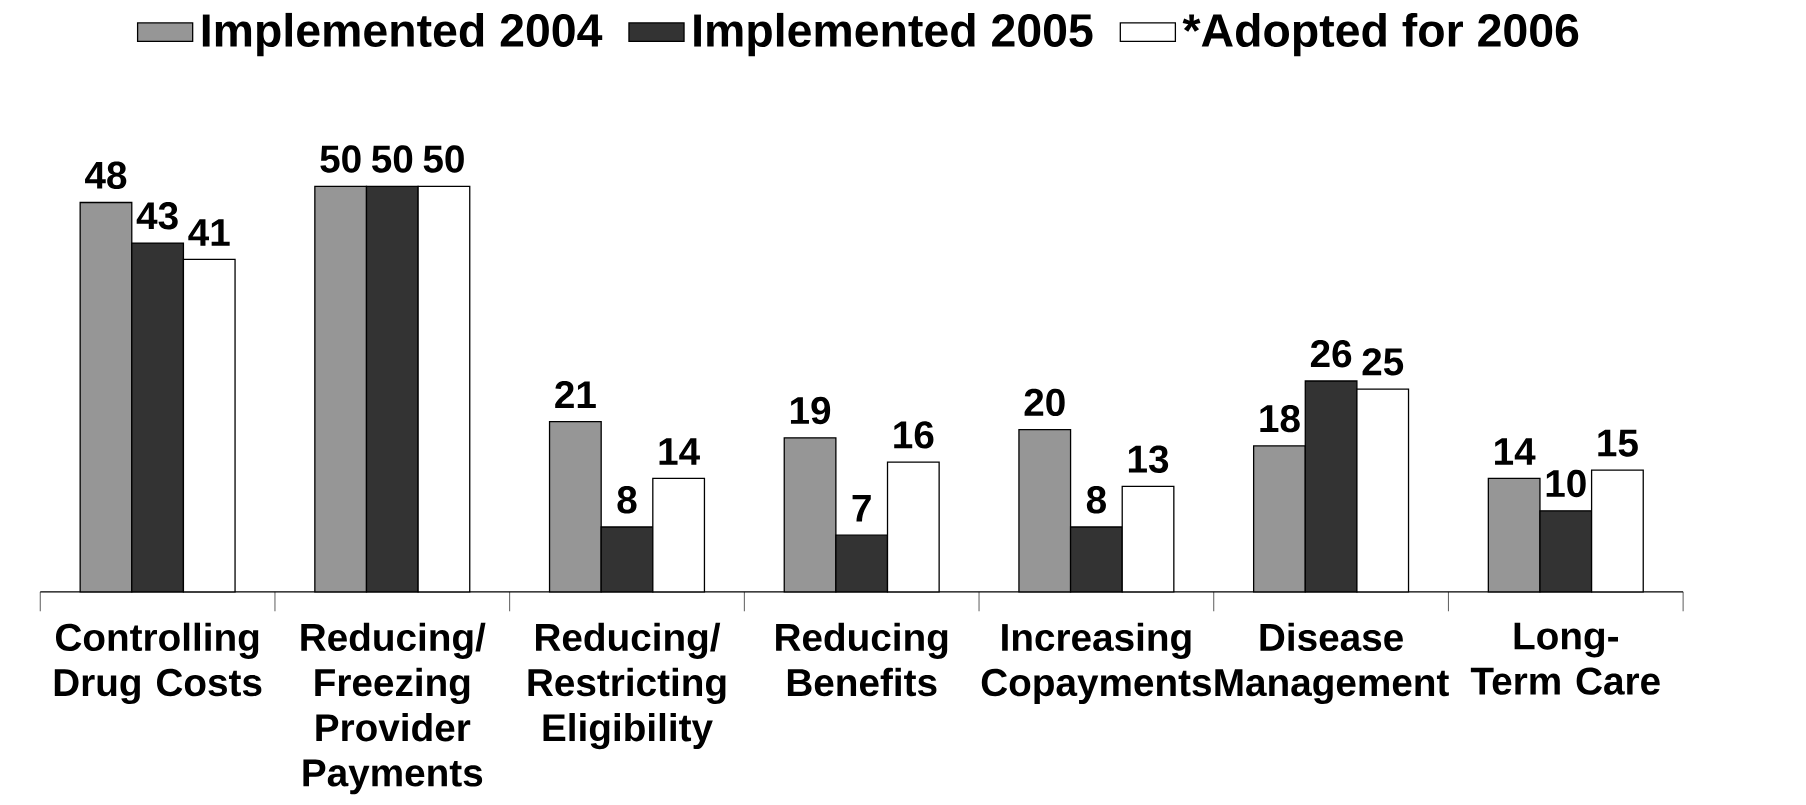  I want to click on x-tick-label: Disease Management, so click(1332, 663).